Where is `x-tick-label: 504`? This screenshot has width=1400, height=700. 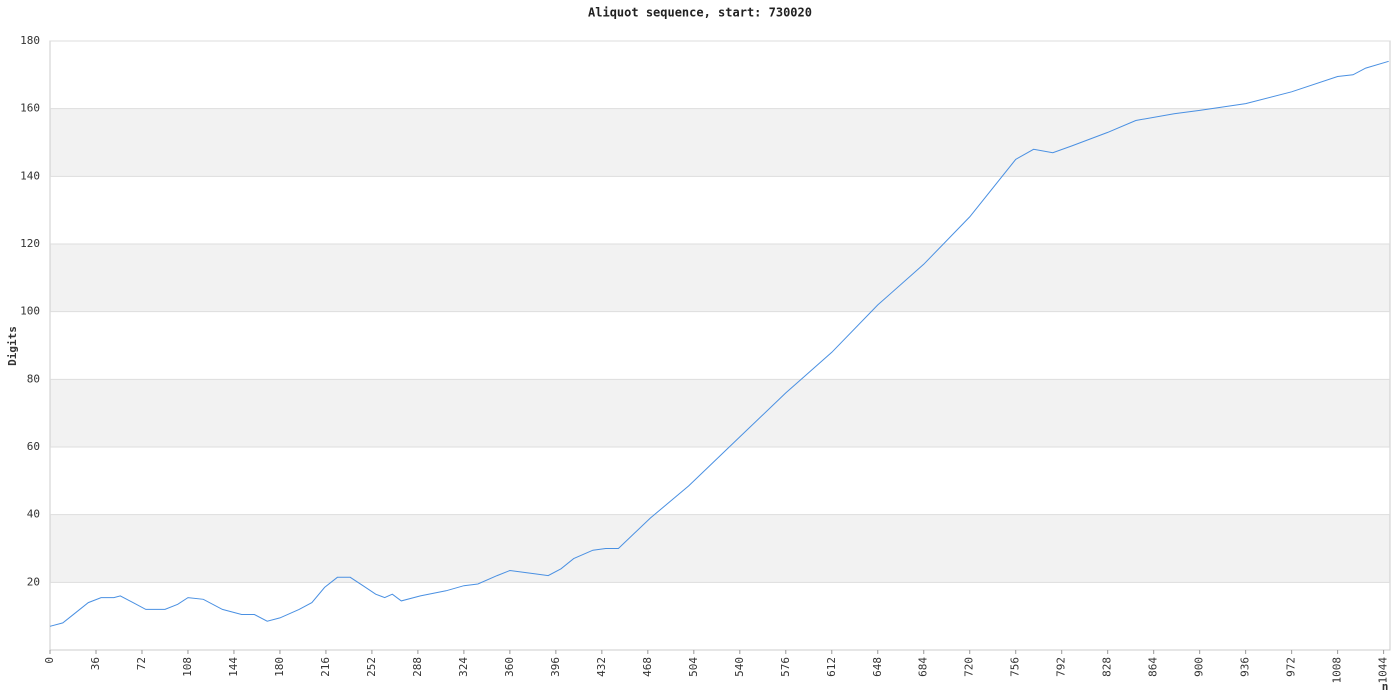 x-tick-label: 504 is located at coordinates (693, 667).